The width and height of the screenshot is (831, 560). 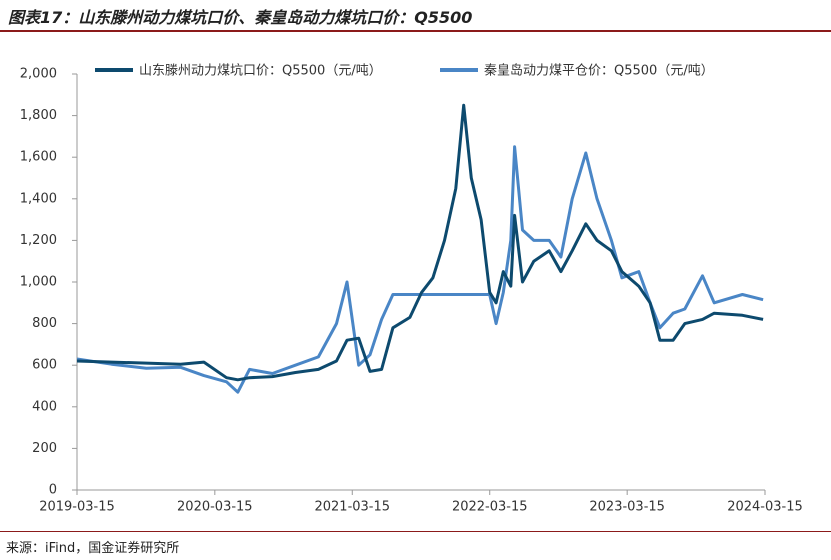 I want to click on y-tick-label: 1,600, so click(x=38, y=157).